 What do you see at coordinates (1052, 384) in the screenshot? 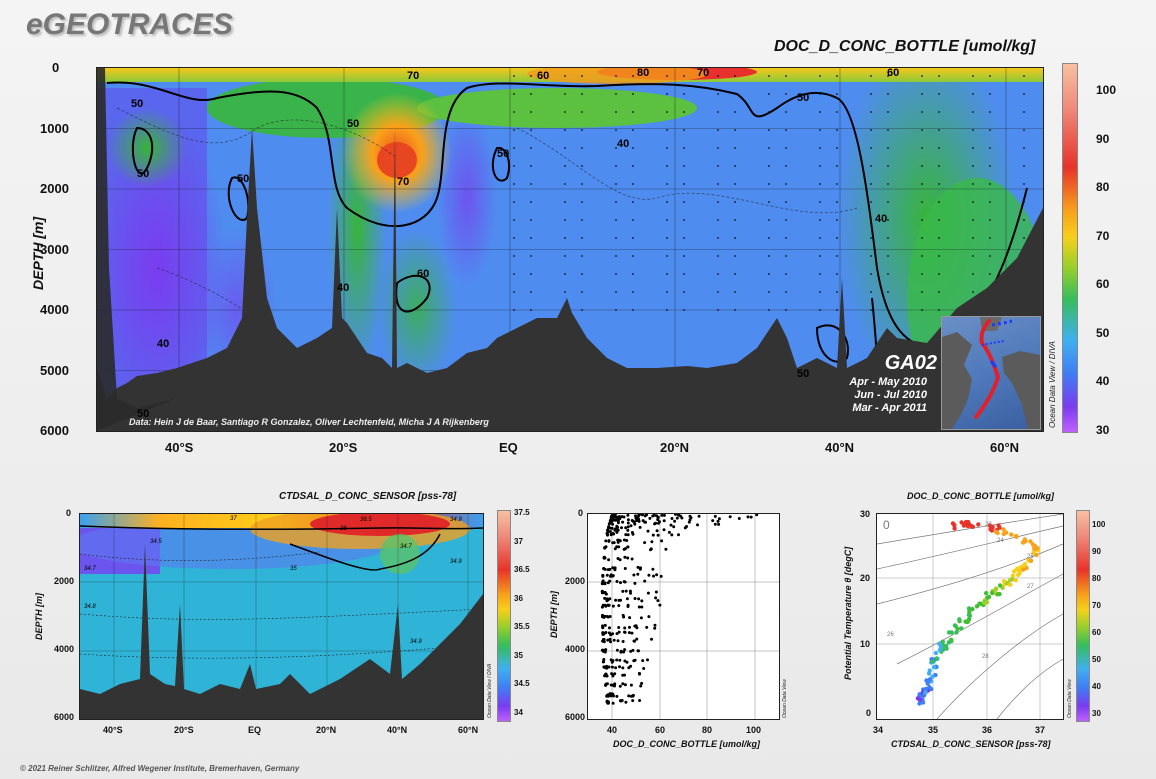
I see `main-watermark: Ocean Data View / DIVA` at bounding box center [1052, 384].